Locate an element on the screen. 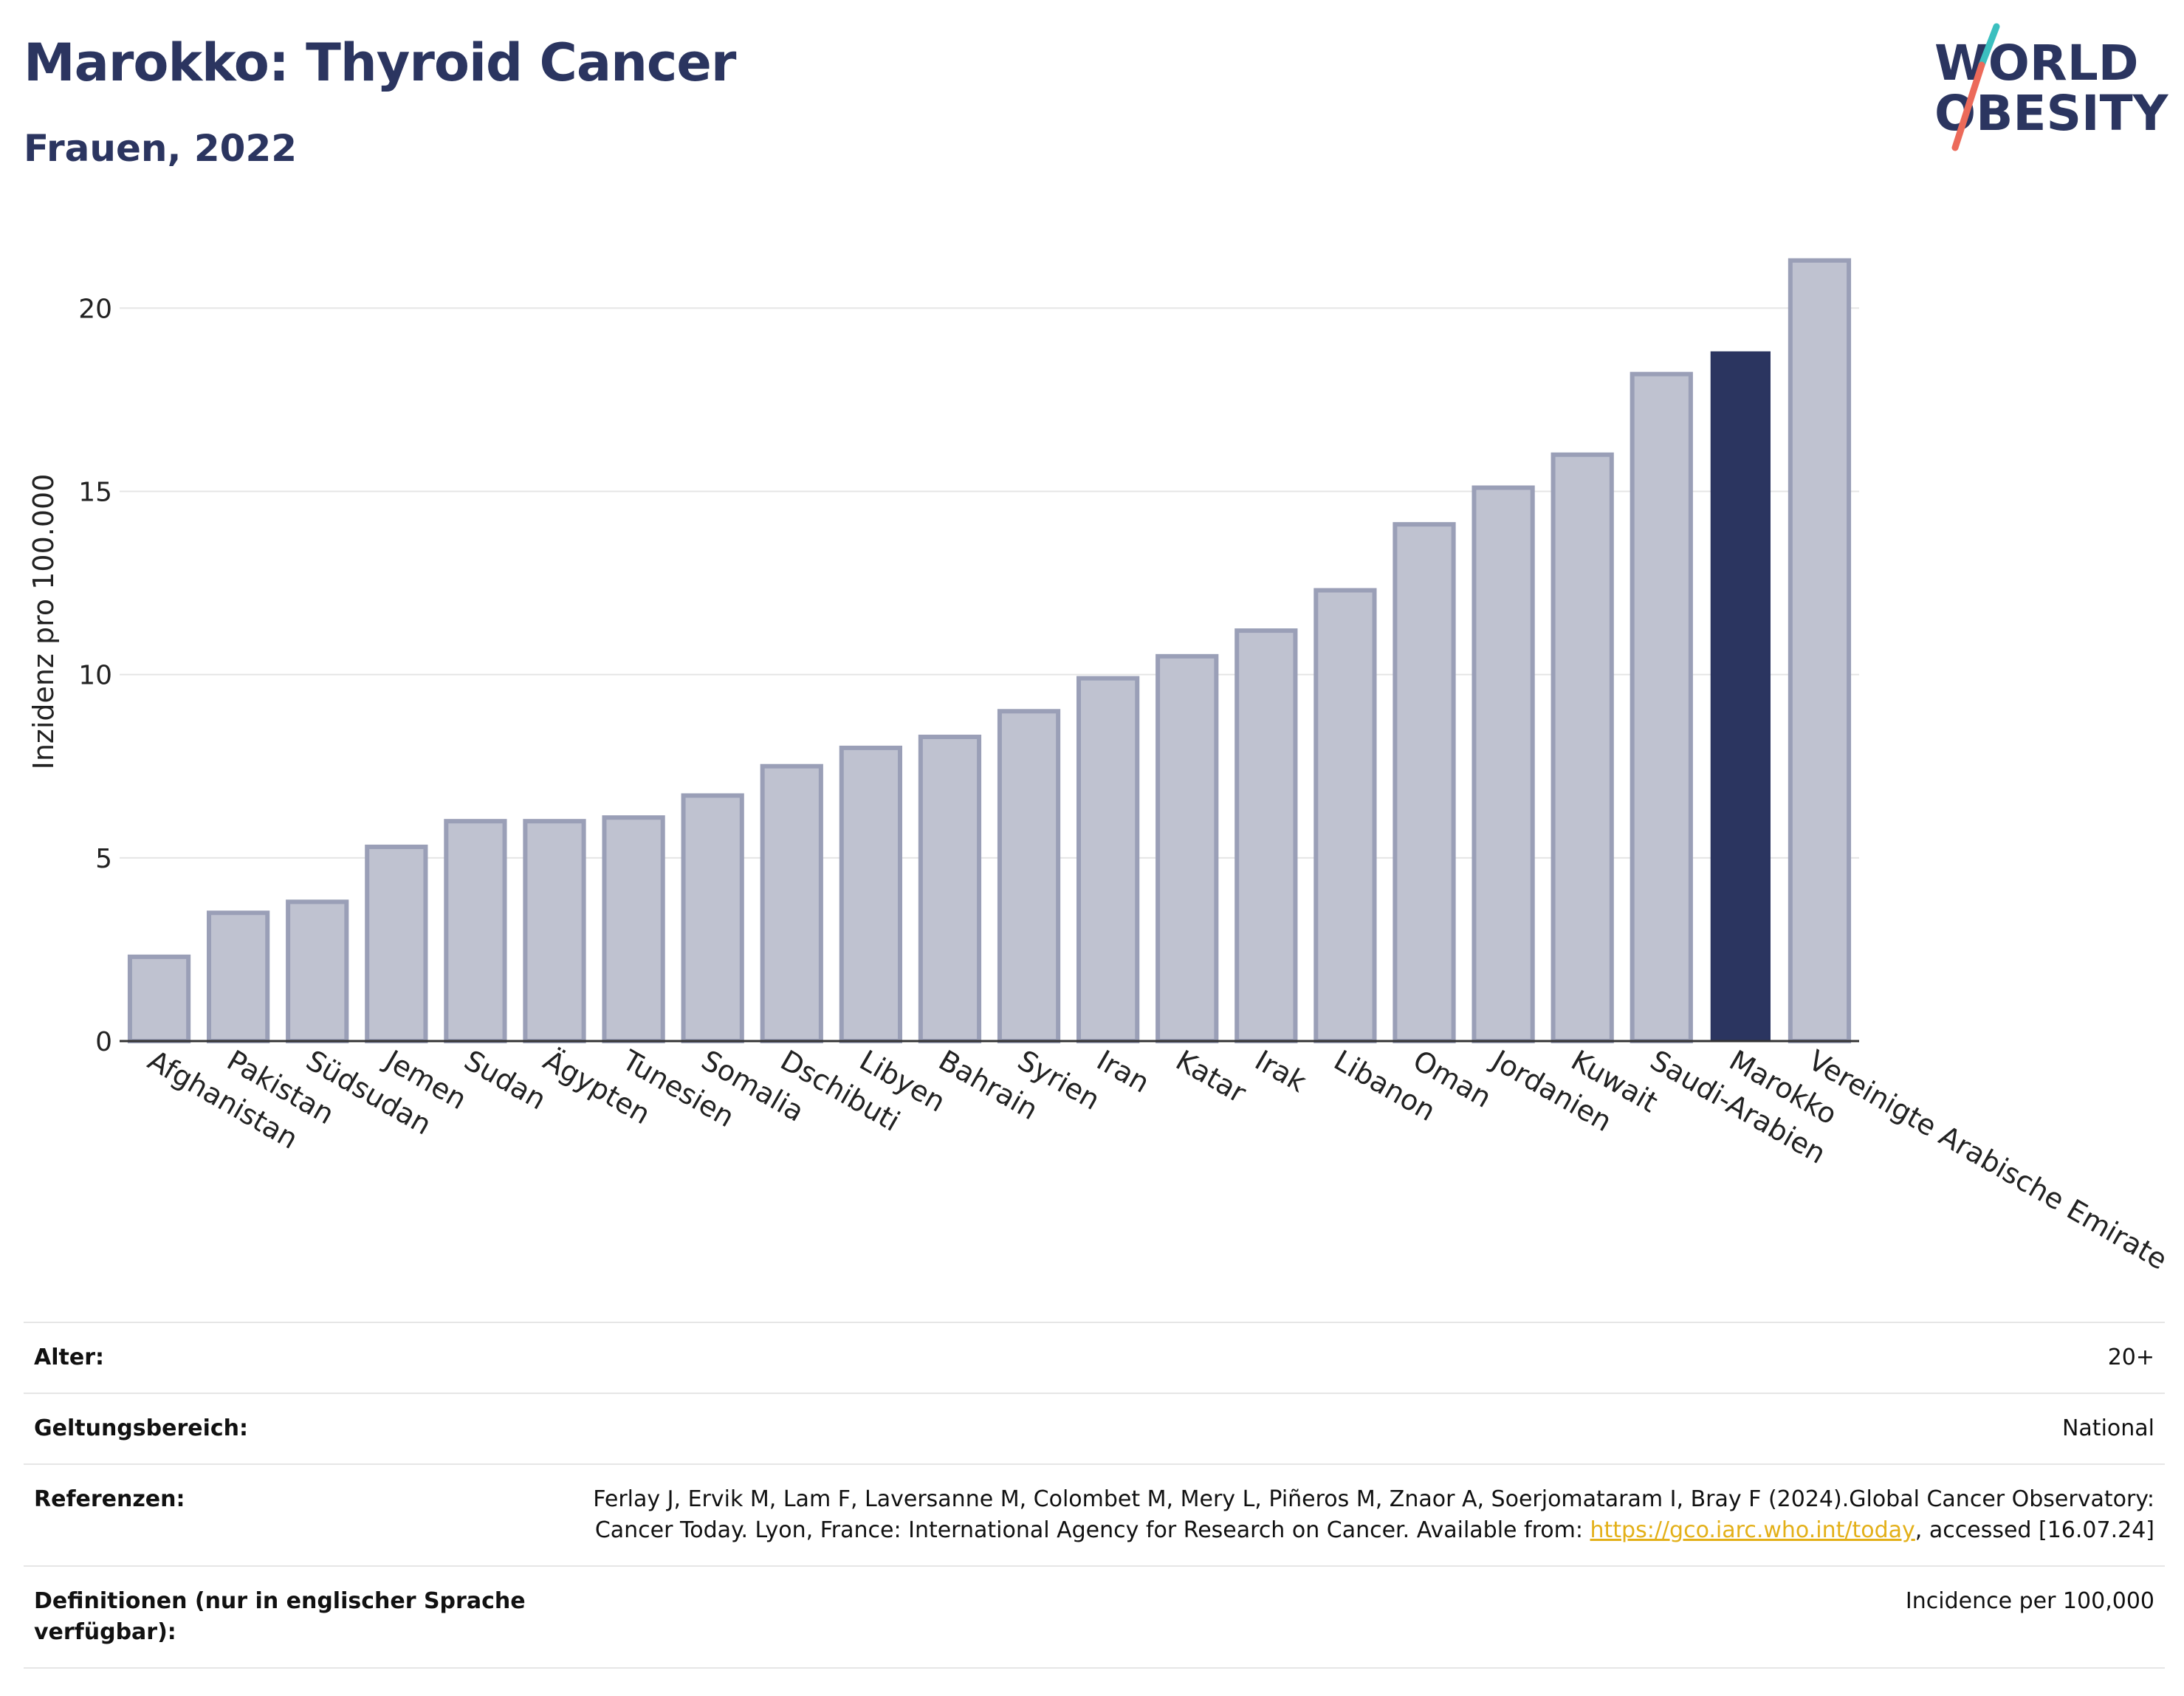 The image size is (2184, 1696). bar-syrien is located at coordinates (1029, 876).